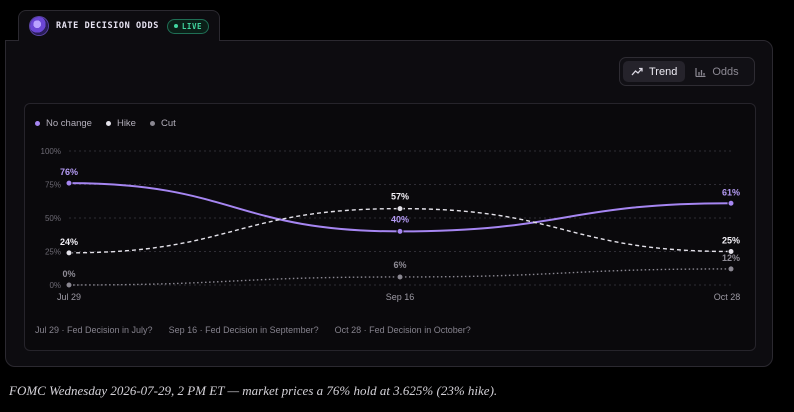 This screenshot has height=412, width=794. What do you see at coordinates (94, 330) in the screenshot?
I see `event-note-jul: Jul 29 · Fed Decision in July?` at bounding box center [94, 330].